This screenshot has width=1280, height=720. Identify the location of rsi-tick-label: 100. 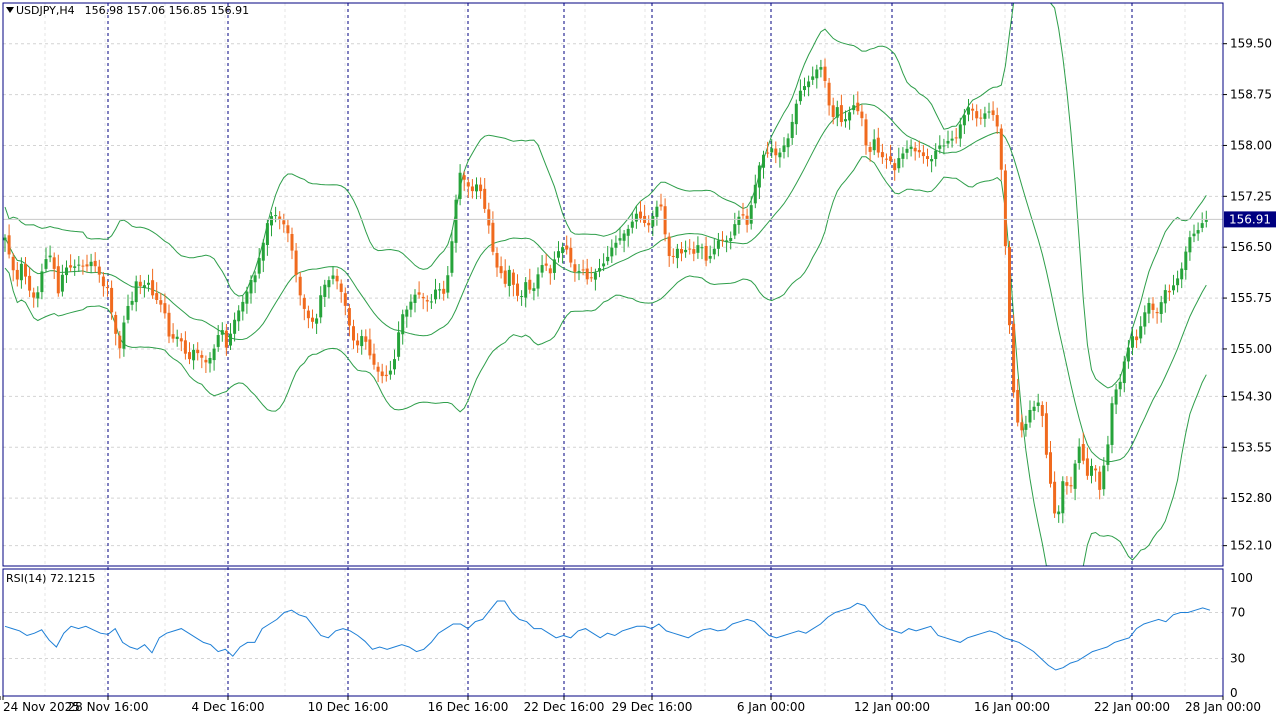
(1241, 578).